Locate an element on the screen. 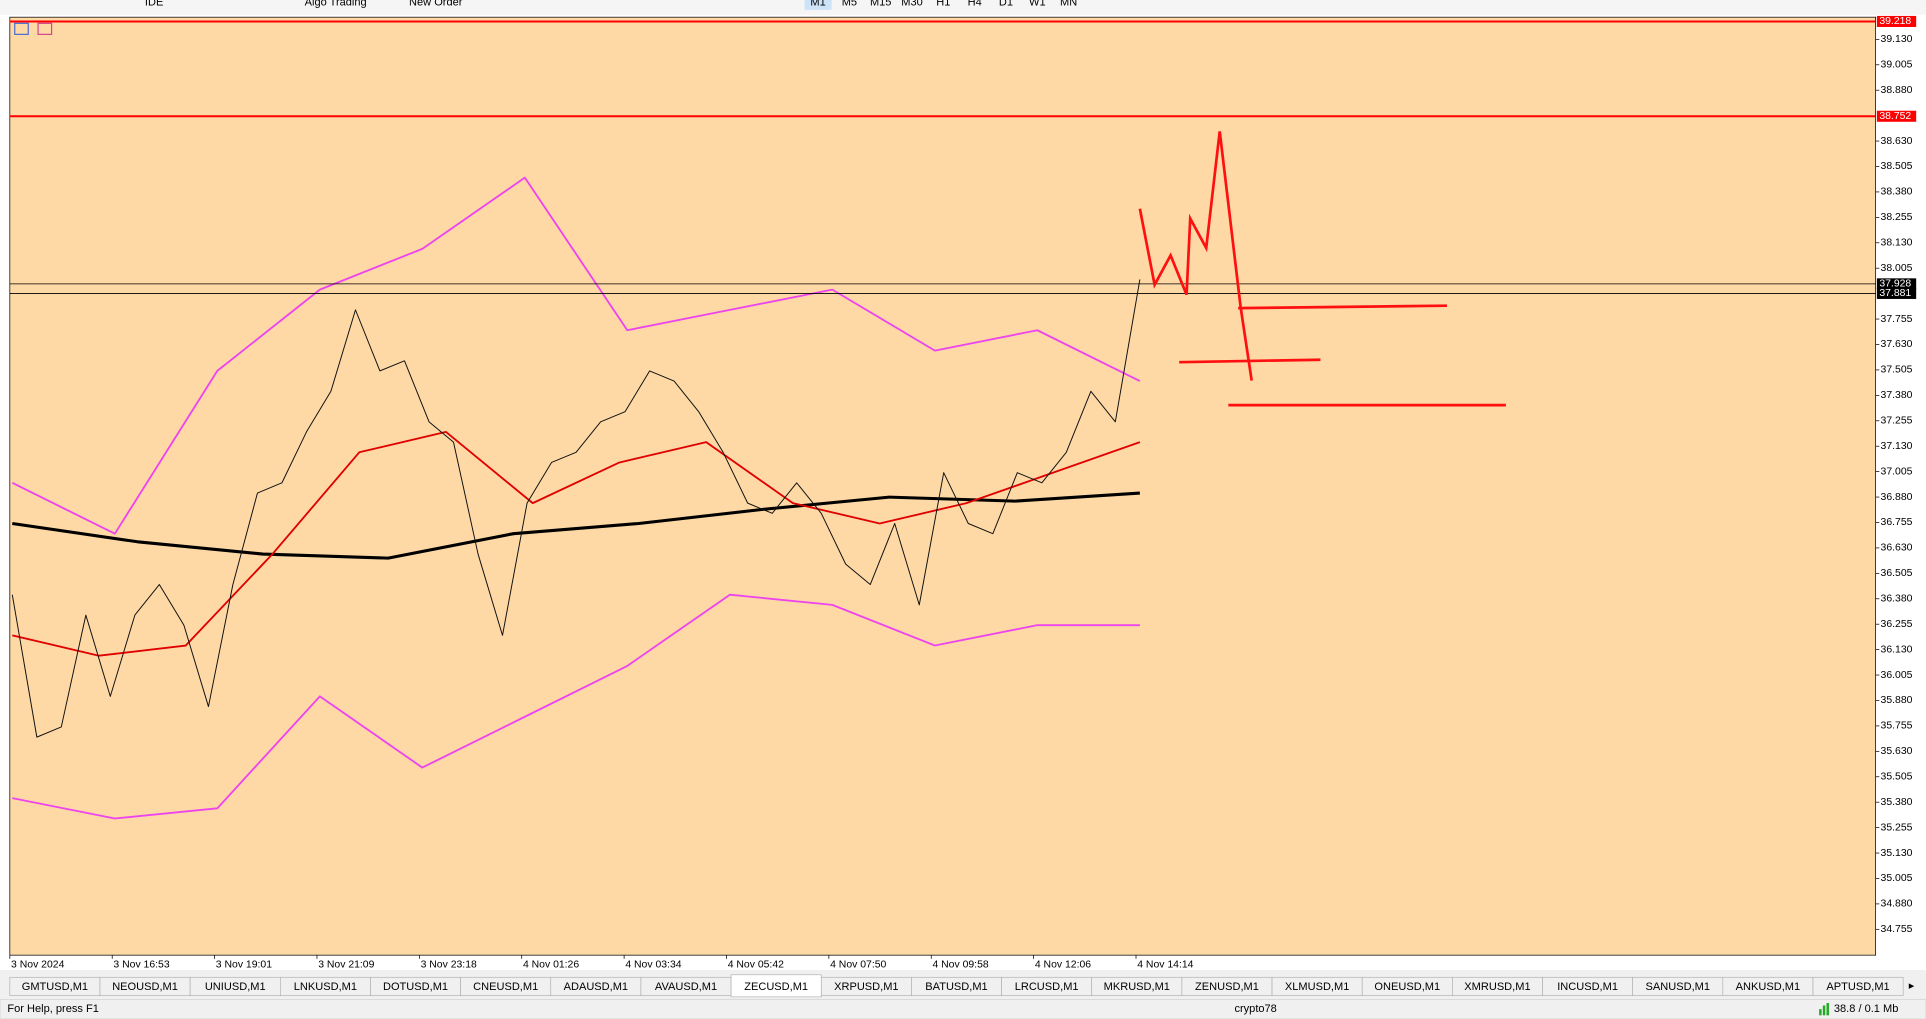  timeframe-button: W1 is located at coordinates (1037, 4).